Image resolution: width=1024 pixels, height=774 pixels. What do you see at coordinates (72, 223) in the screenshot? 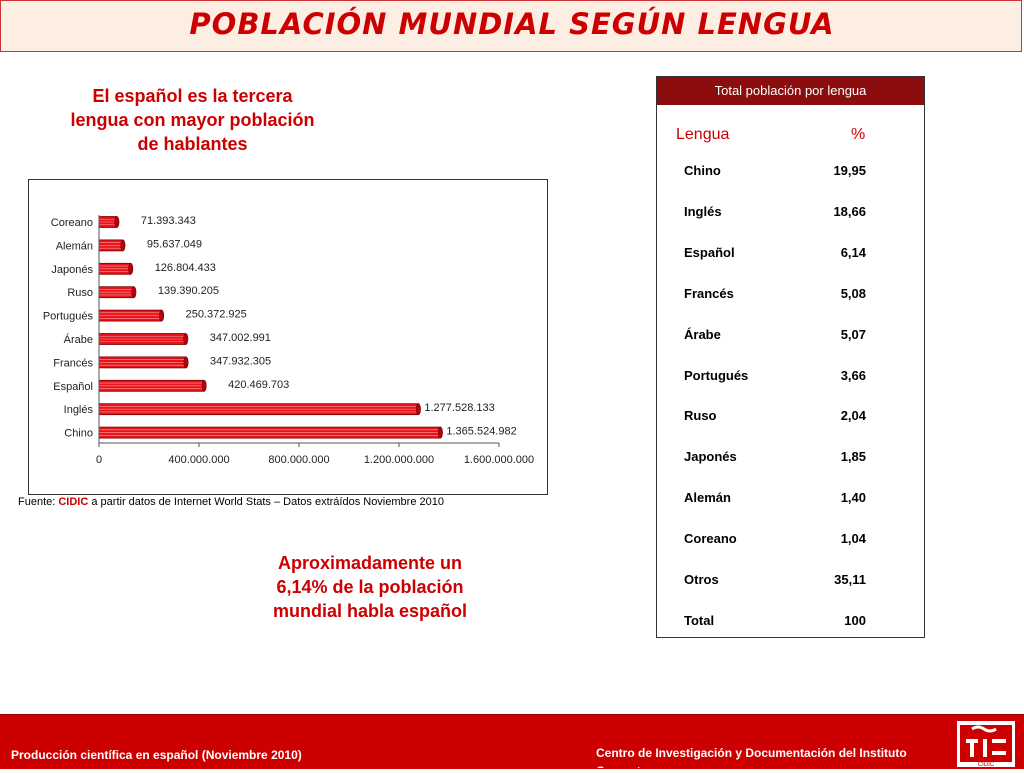
I see `category-label: Coreano` at bounding box center [72, 223].